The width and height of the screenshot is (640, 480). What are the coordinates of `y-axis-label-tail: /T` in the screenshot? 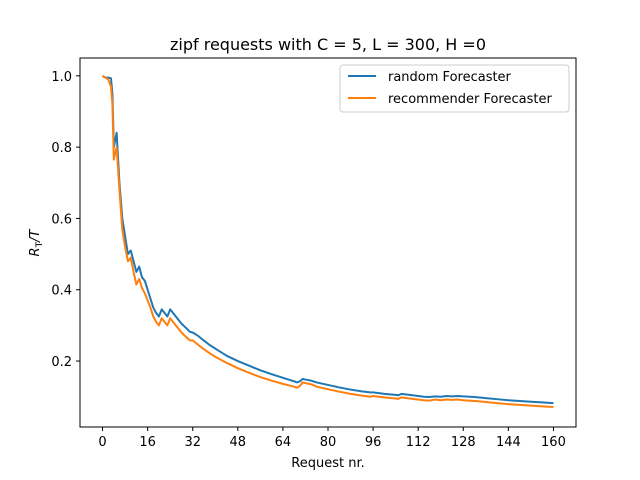 It's located at (35, 236).